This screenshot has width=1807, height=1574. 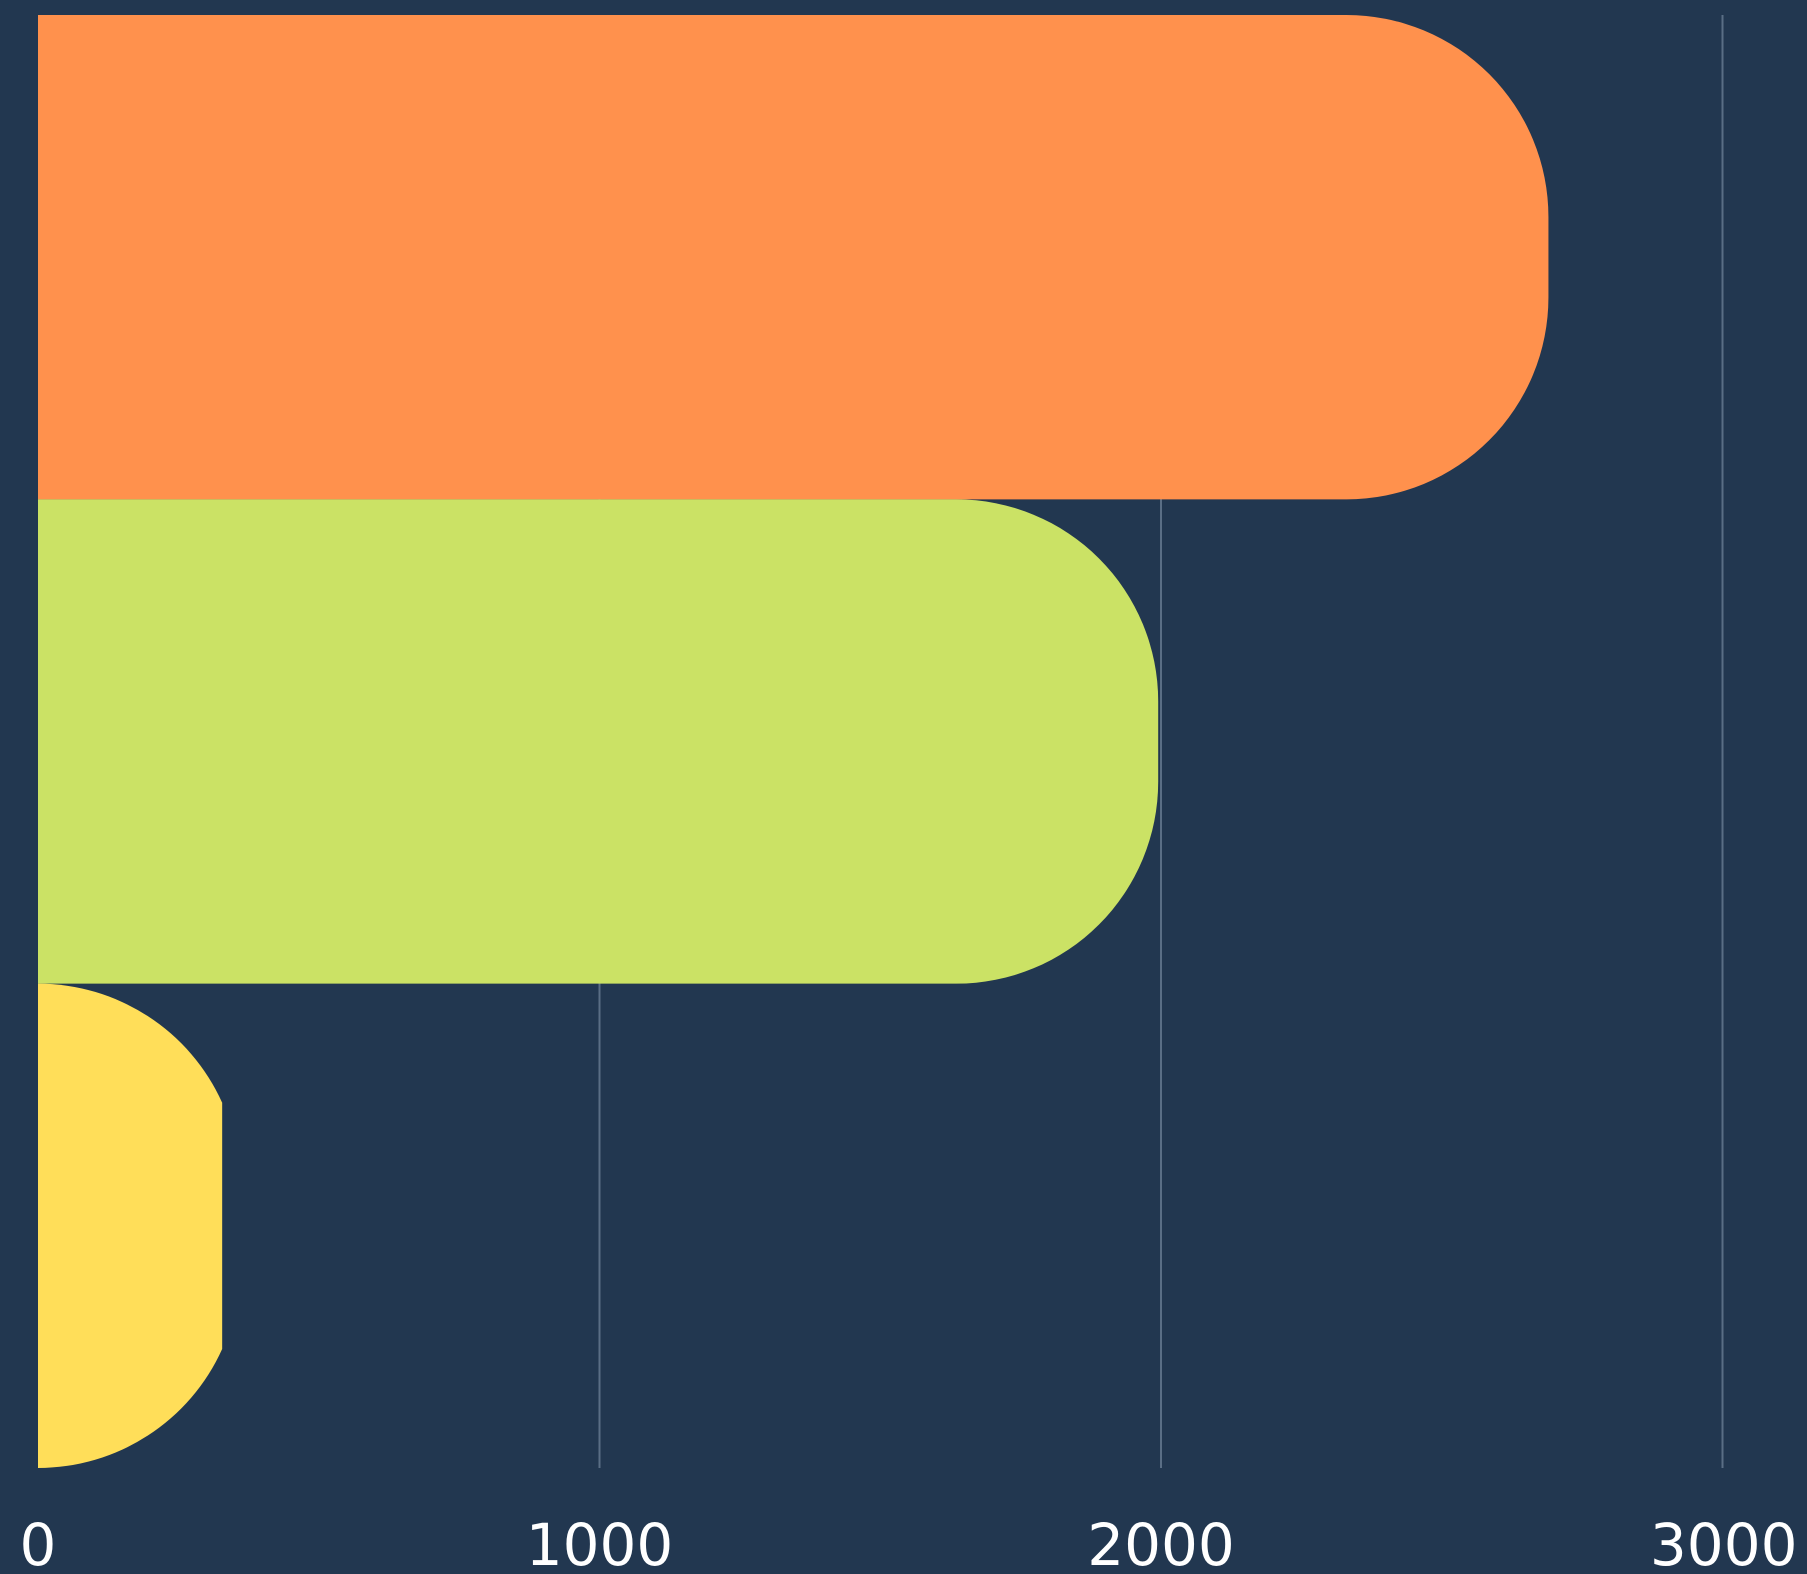 I want to click on x-tick-label-2000: 2000, so click(x=1161, y=1542).